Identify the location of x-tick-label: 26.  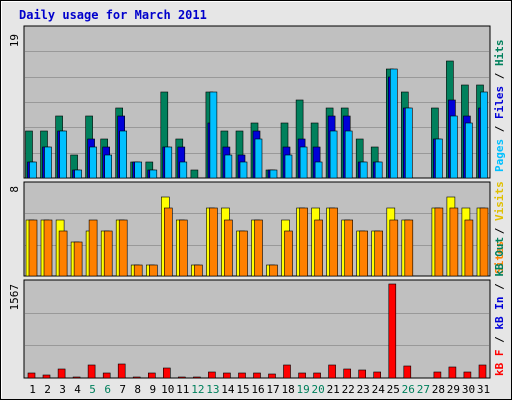
(408, 389).